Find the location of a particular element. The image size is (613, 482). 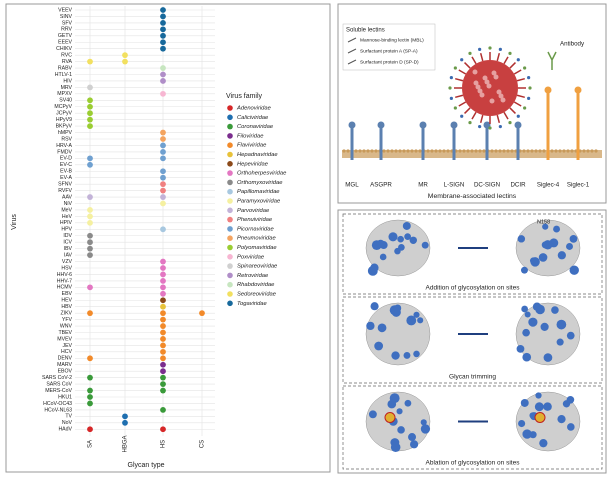

legend-label: Orthoherpesviridae is located at coordinates (262, 174).